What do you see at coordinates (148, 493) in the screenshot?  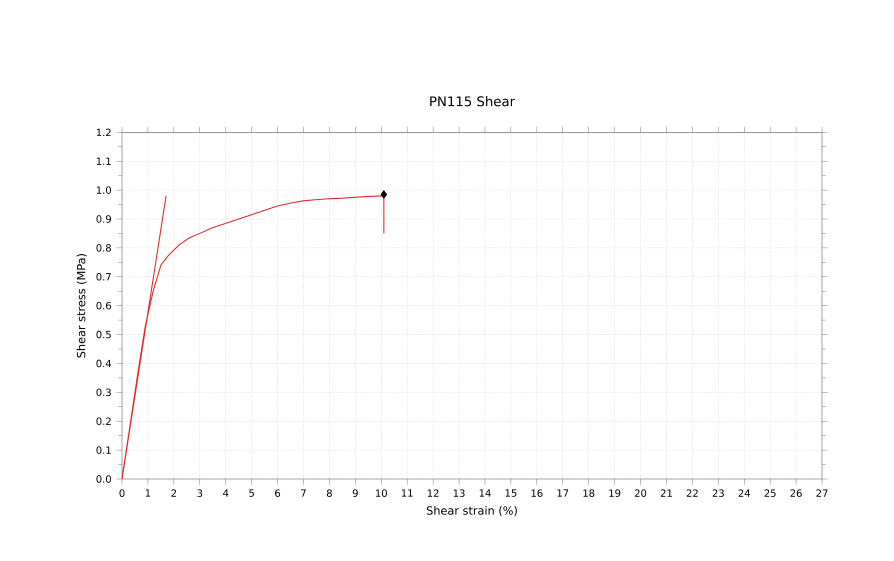 I see `x-tick-label: 1` at bounding box center [148, 493].